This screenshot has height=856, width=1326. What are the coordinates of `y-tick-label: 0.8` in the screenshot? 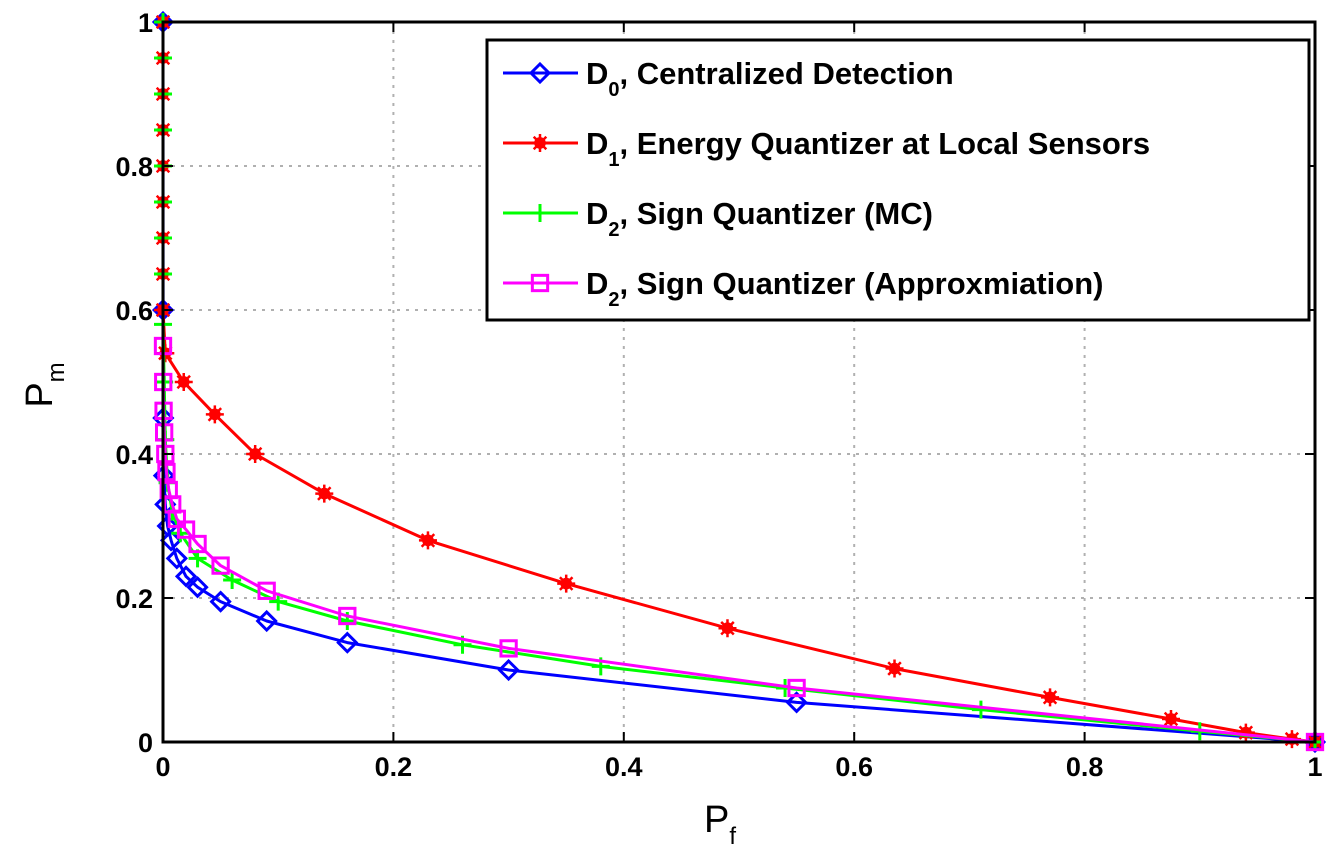 It's located at (134, 167).